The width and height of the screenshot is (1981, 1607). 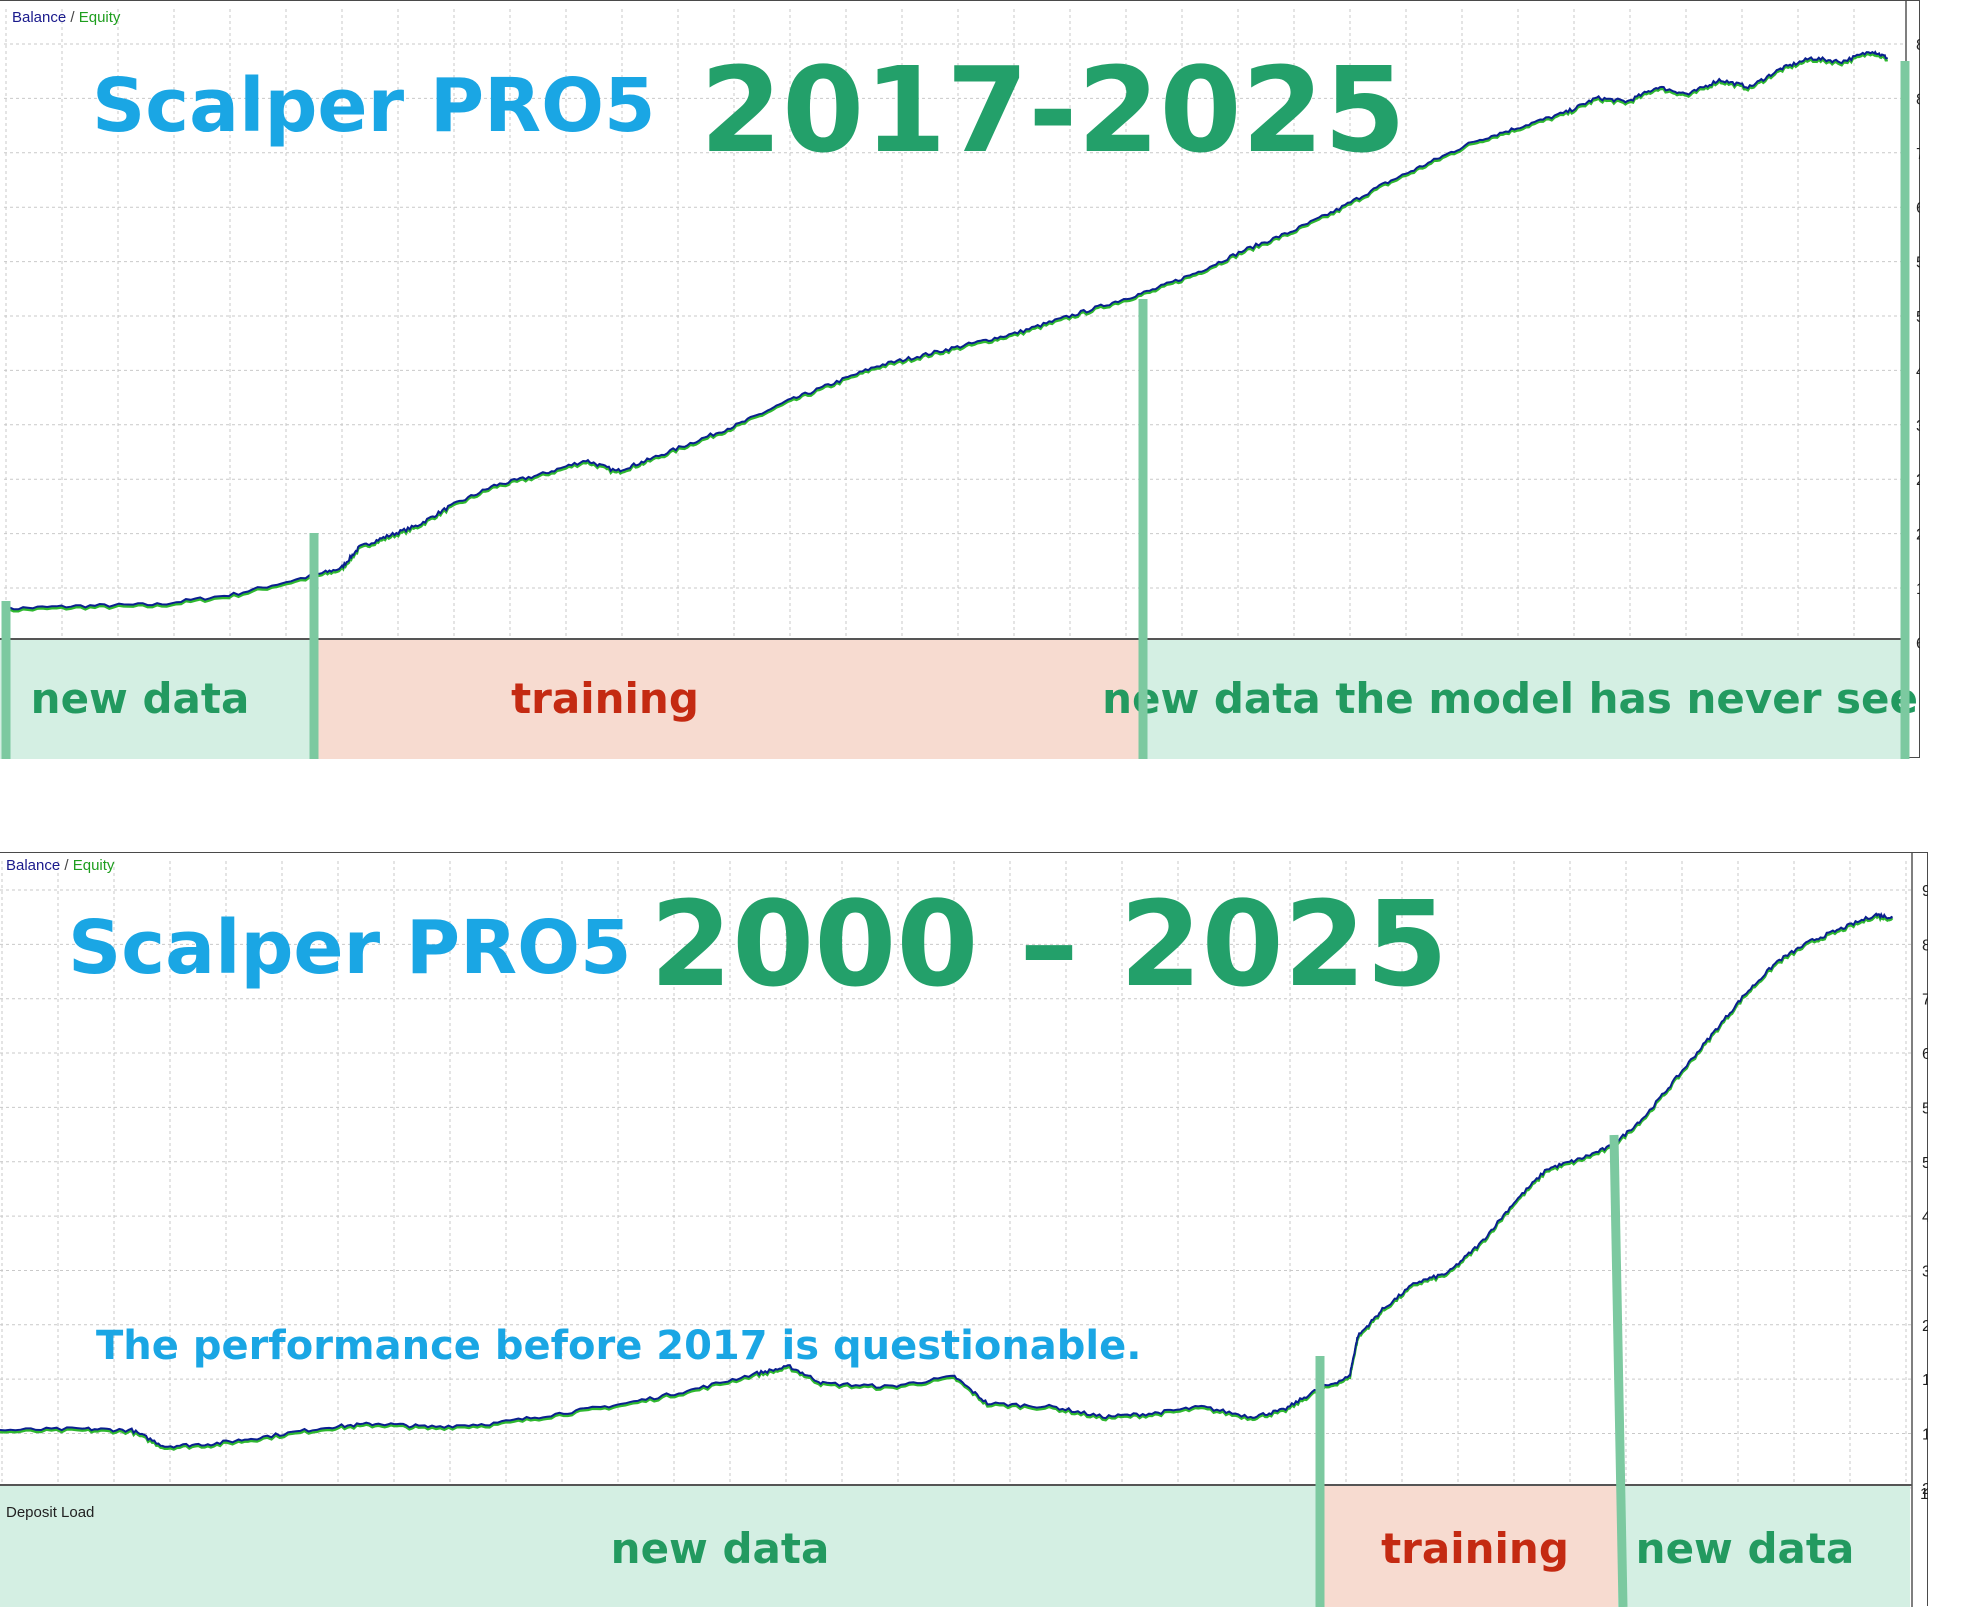 I want to click on period-title: 2000 – 2025, so click(x=1049, y=944).